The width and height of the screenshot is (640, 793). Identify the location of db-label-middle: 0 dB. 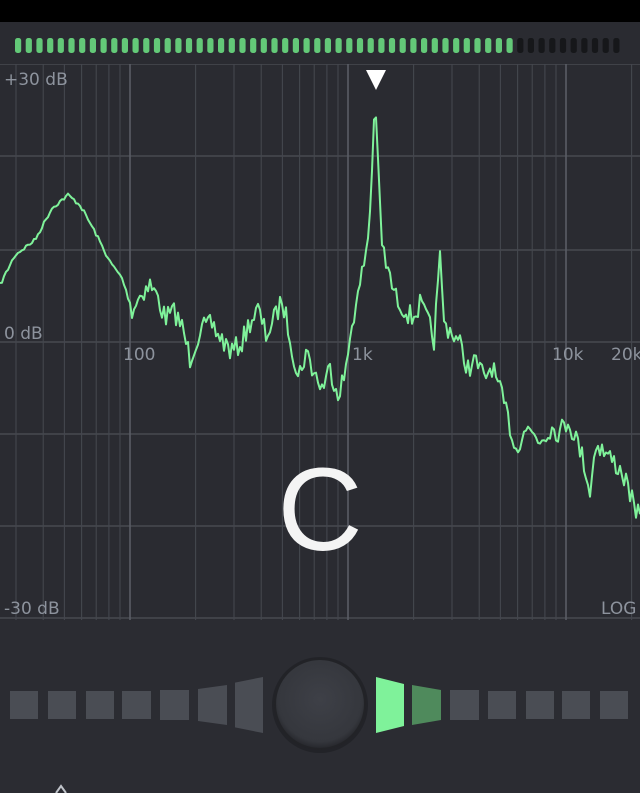
(23, 334).